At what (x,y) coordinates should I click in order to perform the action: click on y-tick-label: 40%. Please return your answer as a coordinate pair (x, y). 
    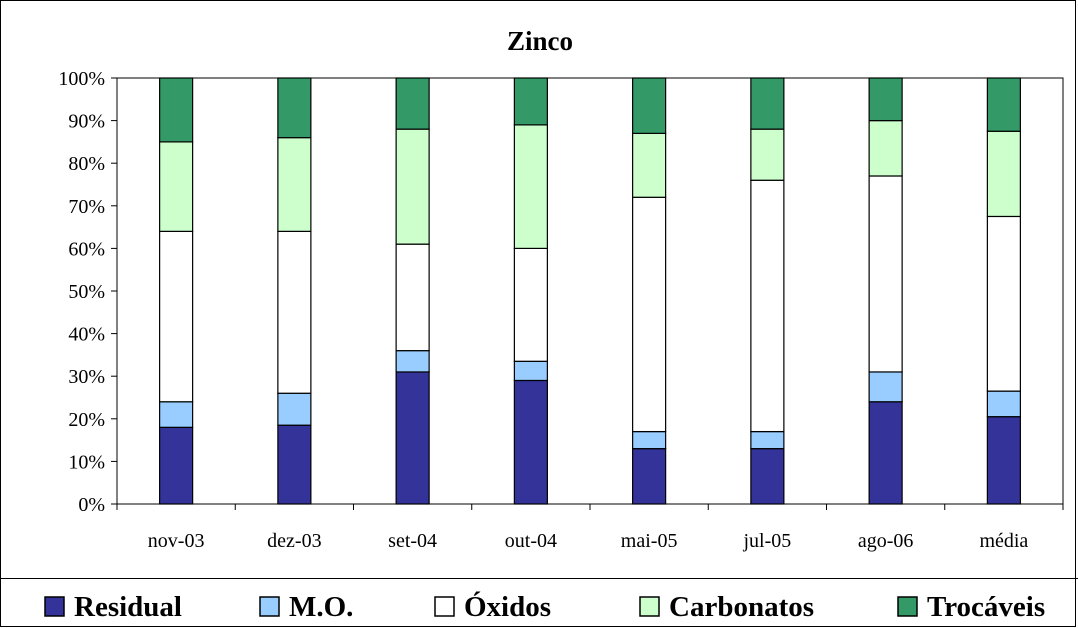
    Looking at the image, I should click on (86, 335).